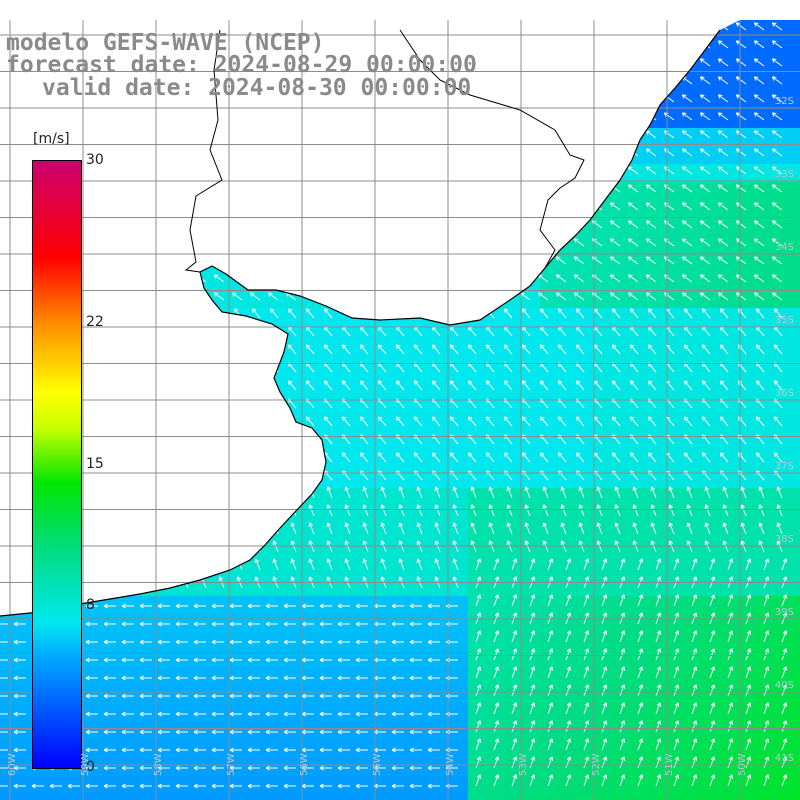 The image size is (800, 800). Describe the element at coordinates (95, 160) in the screenshot. I see `colorbar-tick-label: 30` at that location.